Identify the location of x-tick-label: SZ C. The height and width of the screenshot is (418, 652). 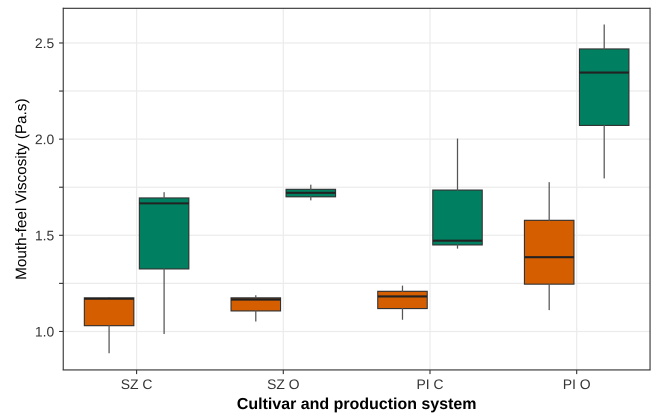
(136, 384).